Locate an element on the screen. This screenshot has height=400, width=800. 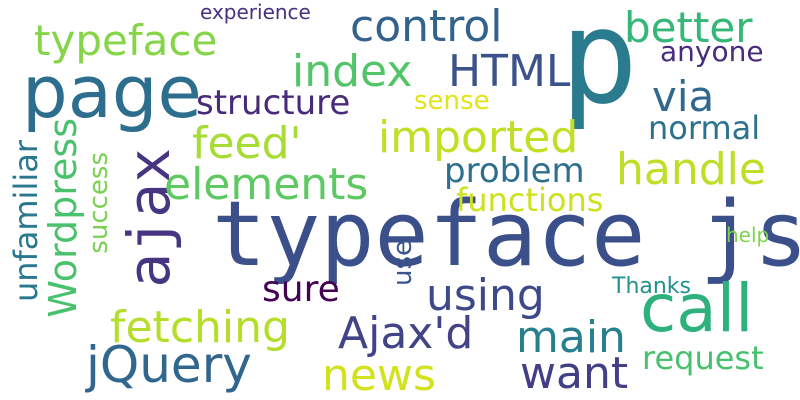
word-page: page is located at coordinates (112, 92).